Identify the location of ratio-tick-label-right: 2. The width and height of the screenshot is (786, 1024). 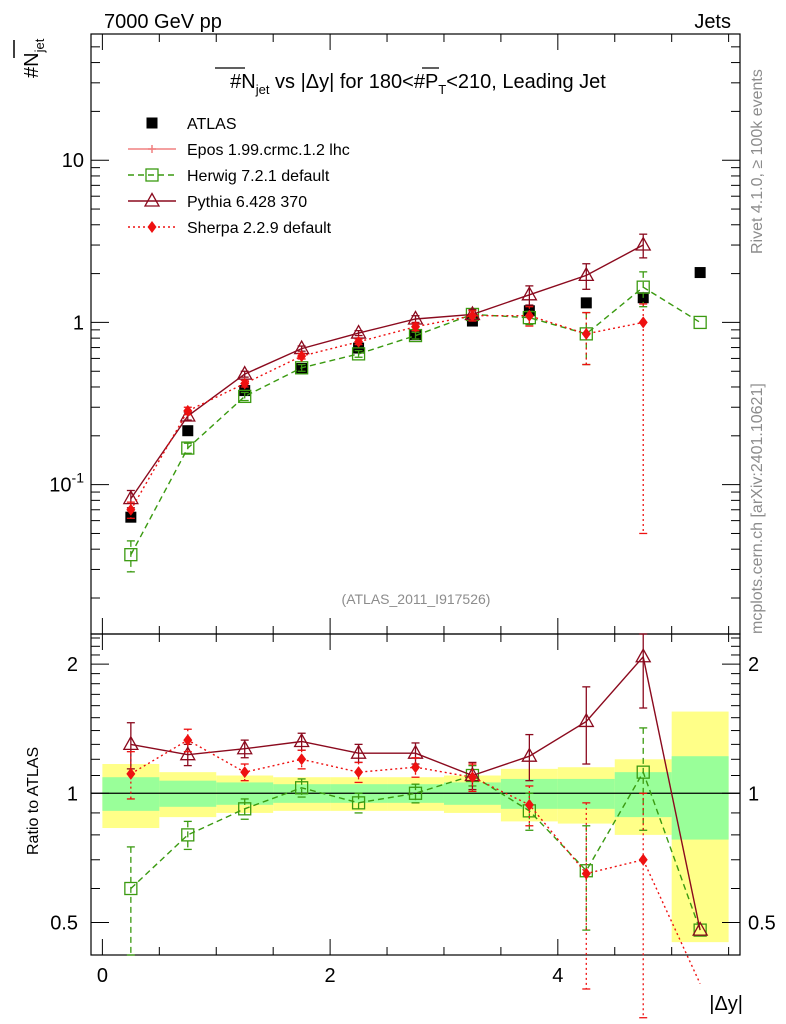
(753, 665).